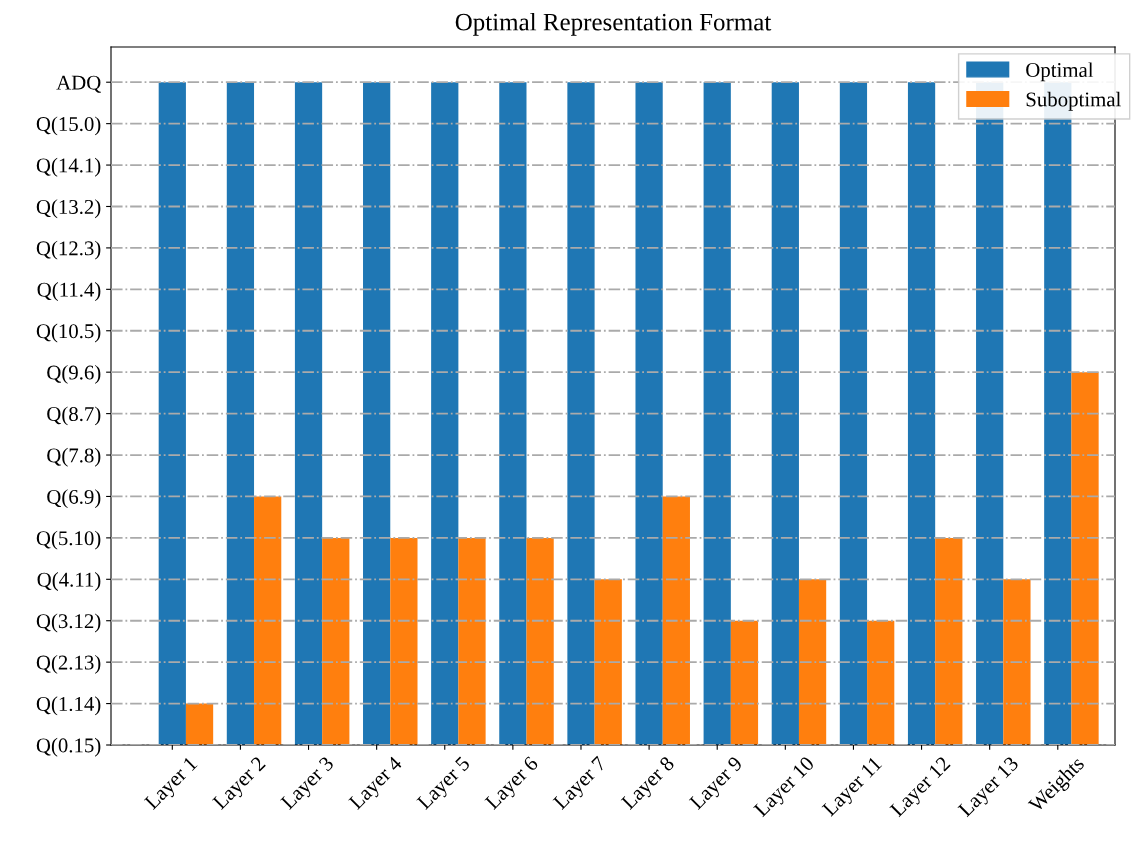 The height and width of the screenshot is (842, 1140). Describe the element at coordinates (69, 291) in the screenshot. I see `category-label: Q(11.4)` at that location.